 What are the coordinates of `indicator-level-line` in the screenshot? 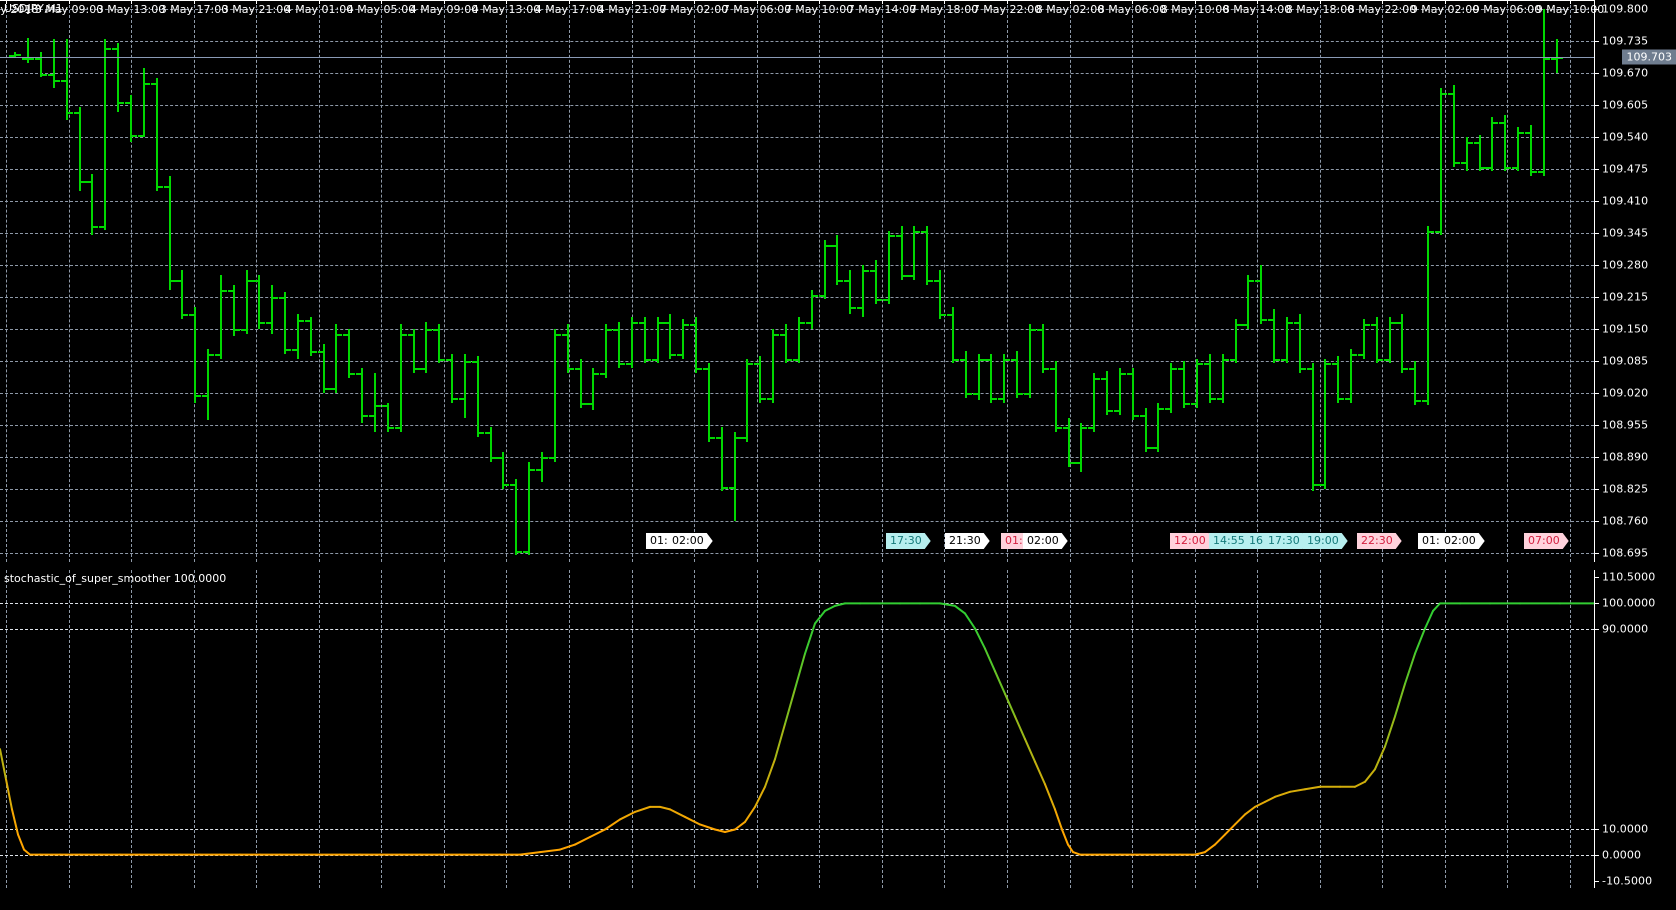 It's located at (797, 855).